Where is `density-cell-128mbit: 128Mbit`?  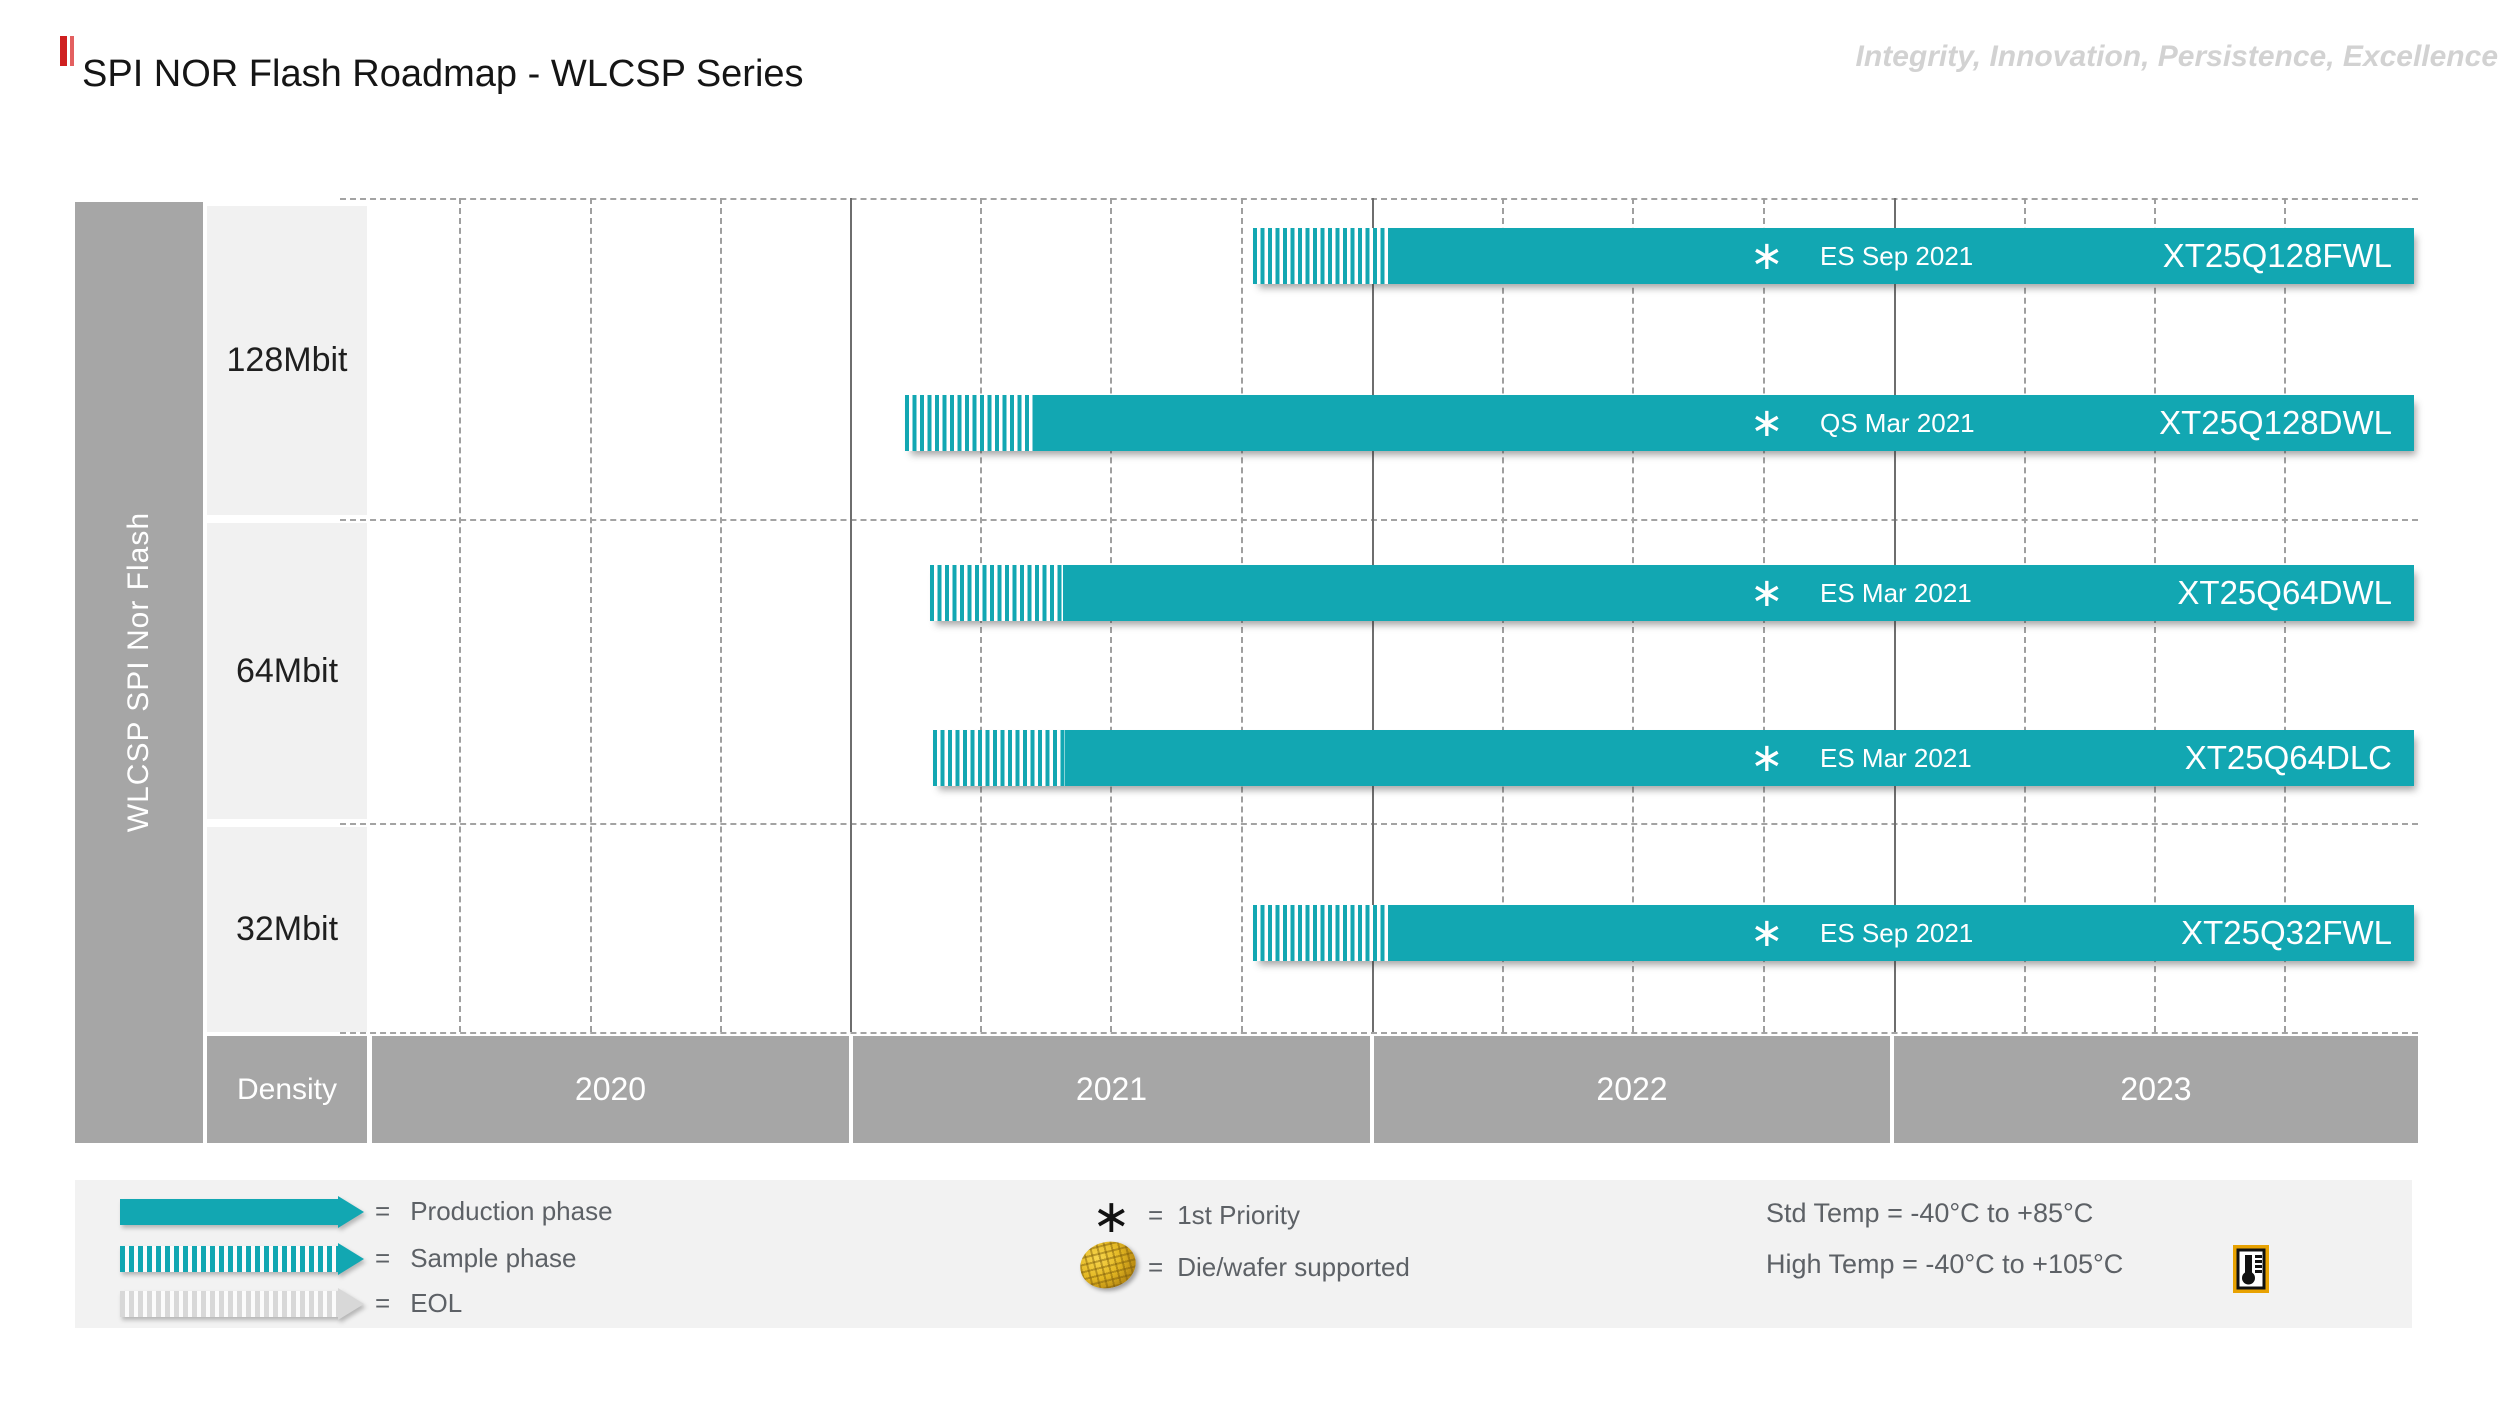
density-cell-128mbit: 128Mbit is located at coordinates (287, 360).